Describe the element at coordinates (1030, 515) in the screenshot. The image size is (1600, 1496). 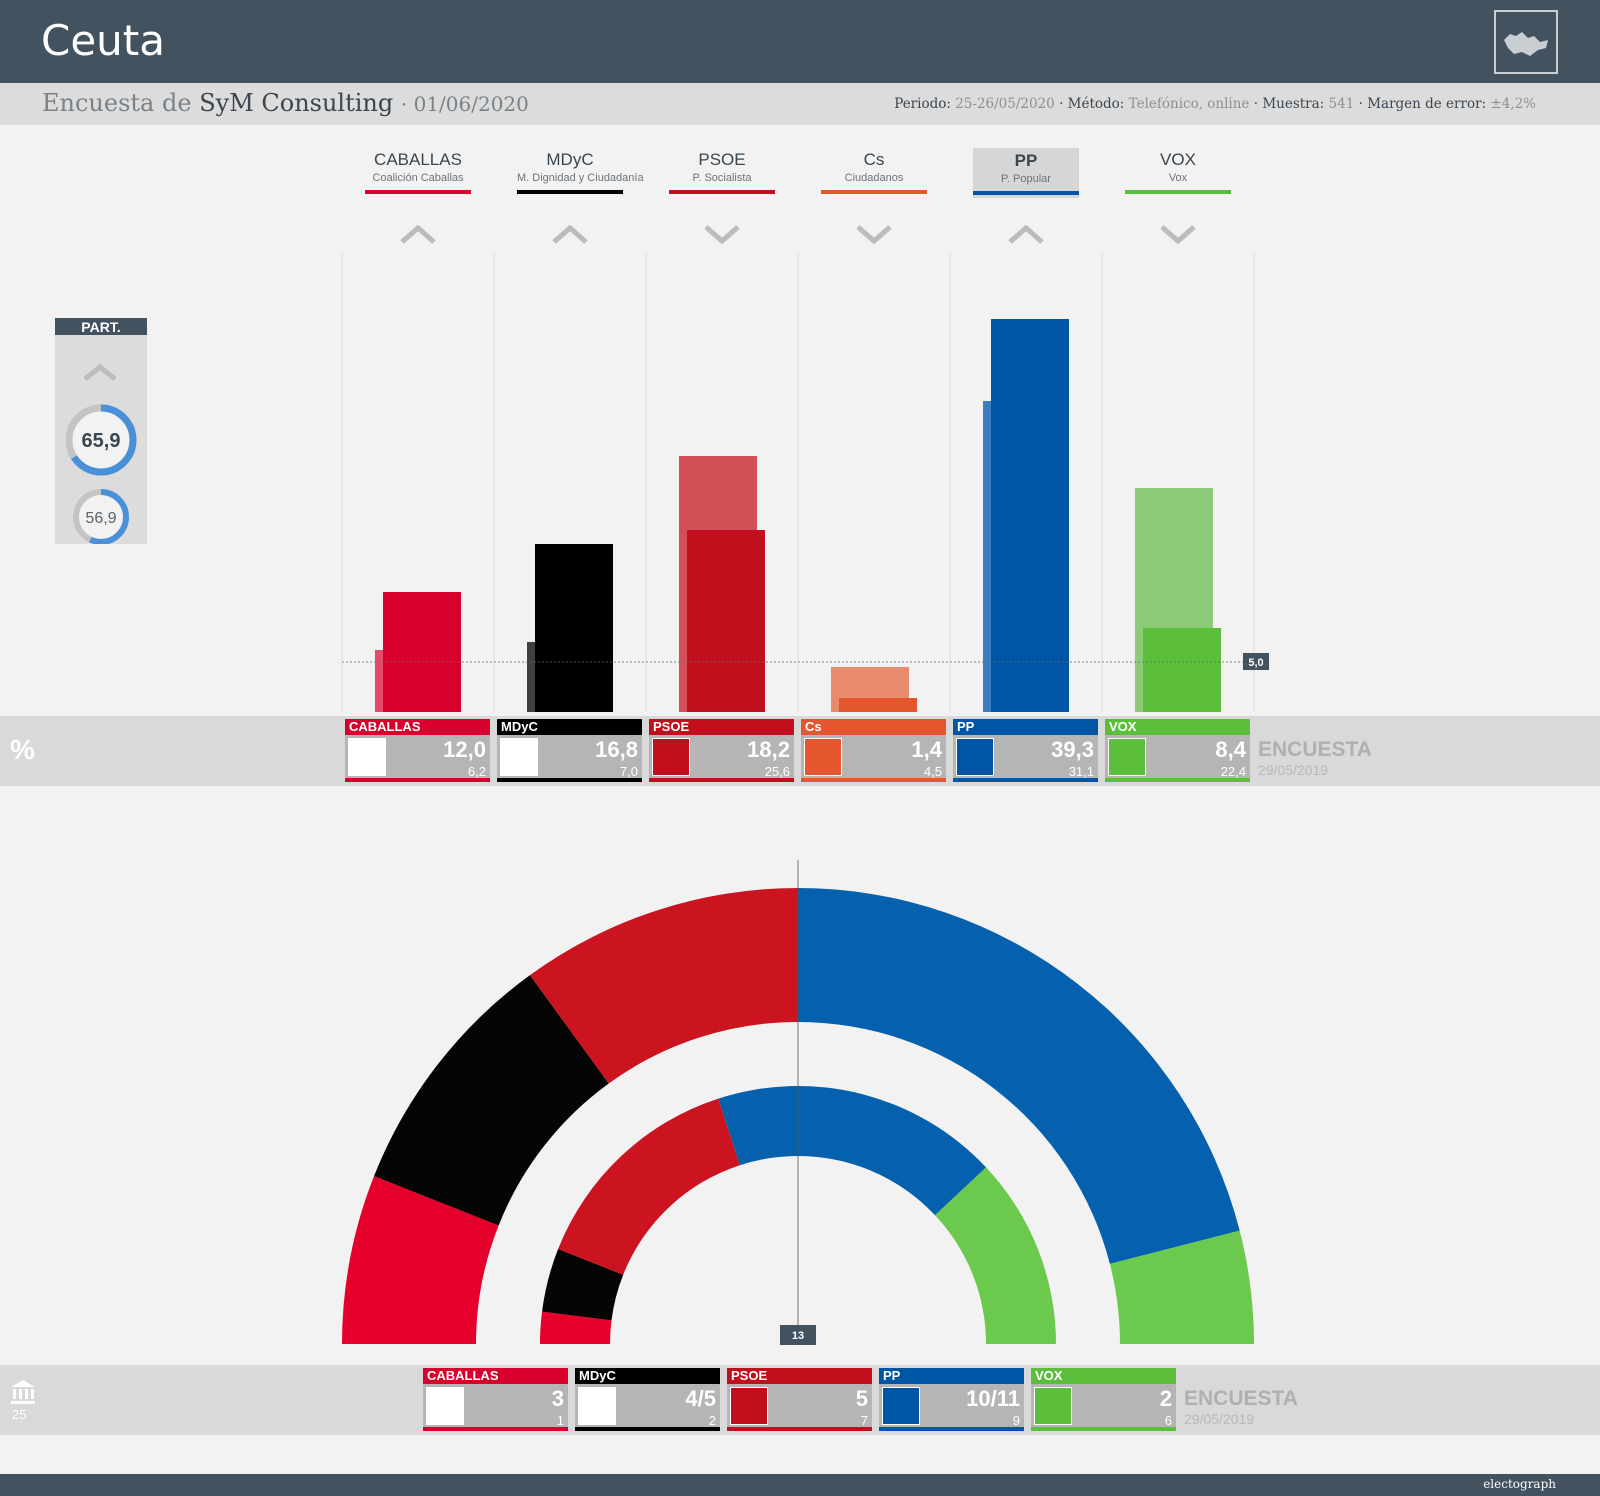
I see `bar-current-pp` at that location.